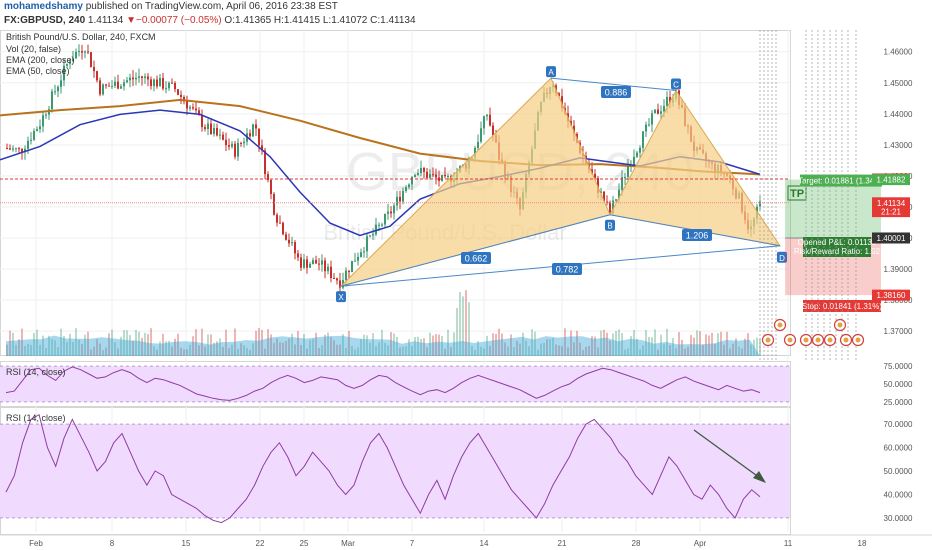  Describe the element at coordinates (81, 37) in the screenshot. I see `main-legend-title: British Pound/U.S. Dollar, 240, FXCM` at that location.